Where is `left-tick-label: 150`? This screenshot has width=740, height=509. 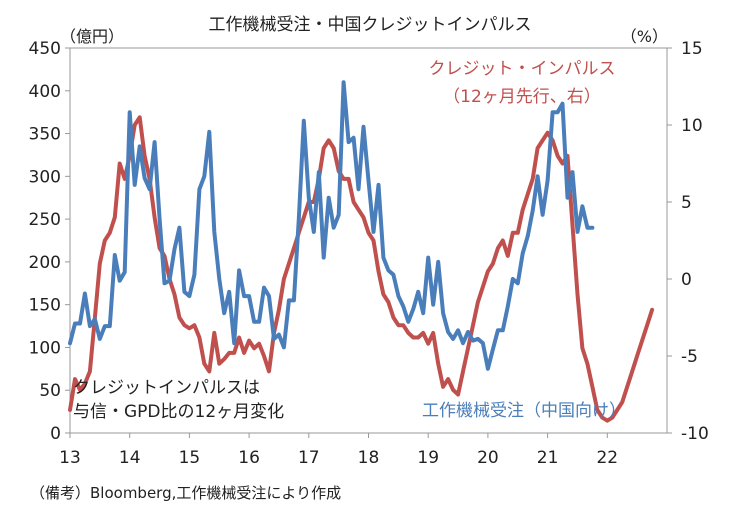
left-tick-label: 150 is located at coordinates (45, 306).